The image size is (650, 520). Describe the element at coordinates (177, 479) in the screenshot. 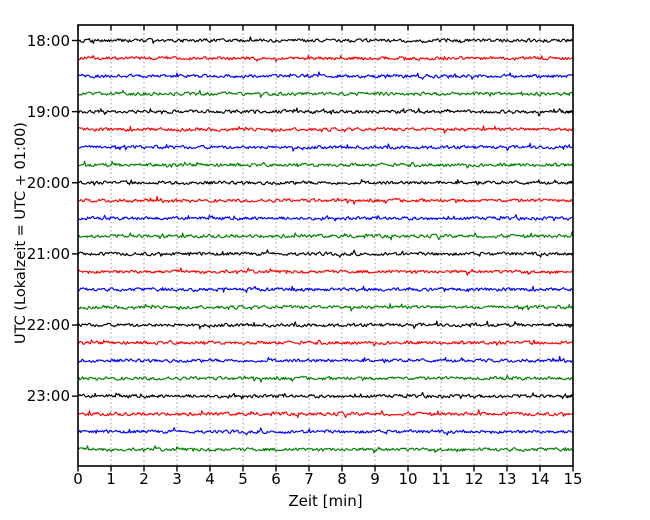

I see `x-tick-label: 3` at that location.